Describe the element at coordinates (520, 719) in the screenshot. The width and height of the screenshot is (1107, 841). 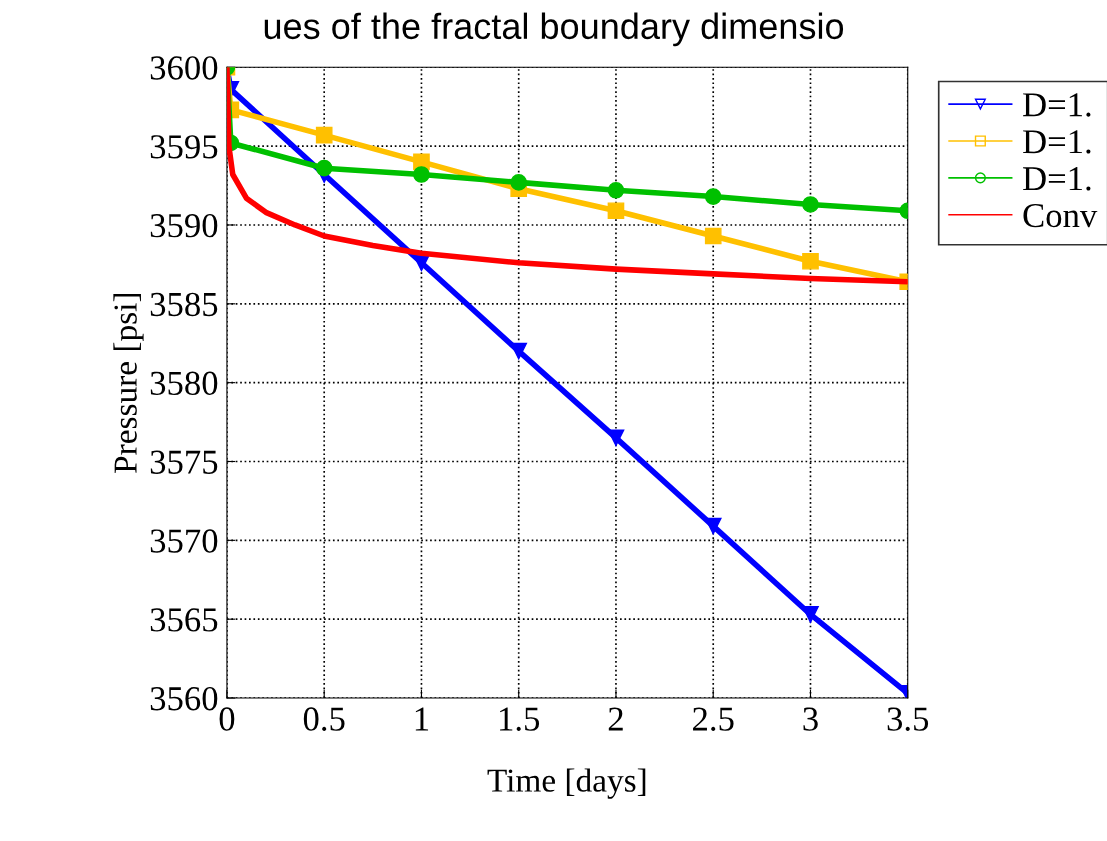
I see `x-tick-label: 1.5` at that location.